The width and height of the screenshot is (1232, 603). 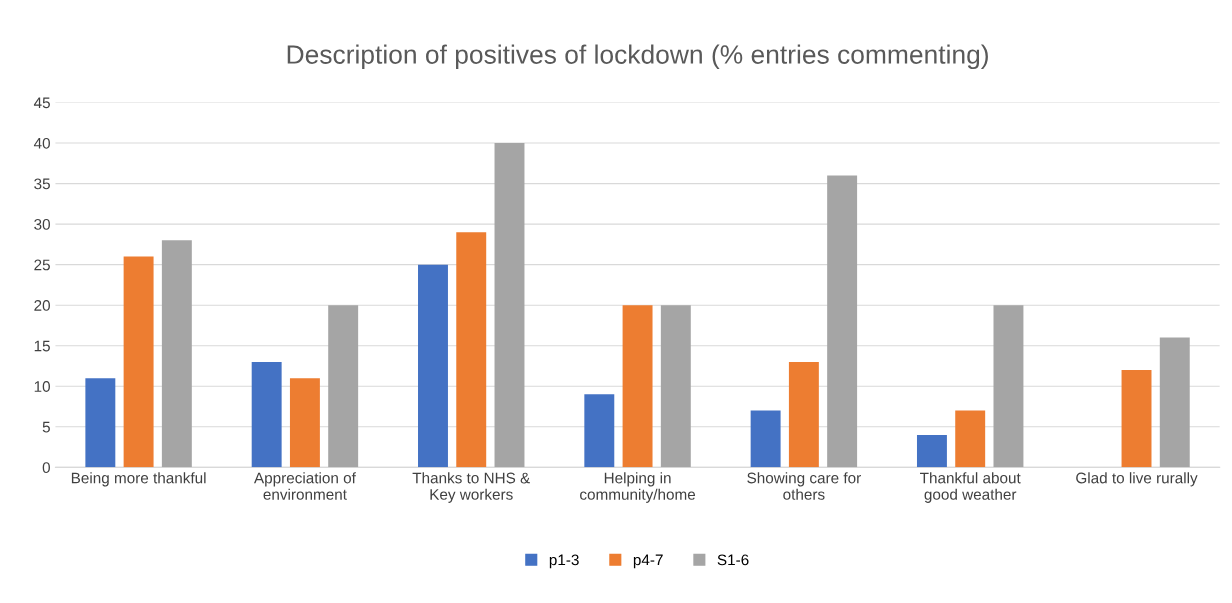 What do you see at coordinates (42, 386) in the screenshot?
I see `y-tick-label: 10` at bounding box center [42, 386].